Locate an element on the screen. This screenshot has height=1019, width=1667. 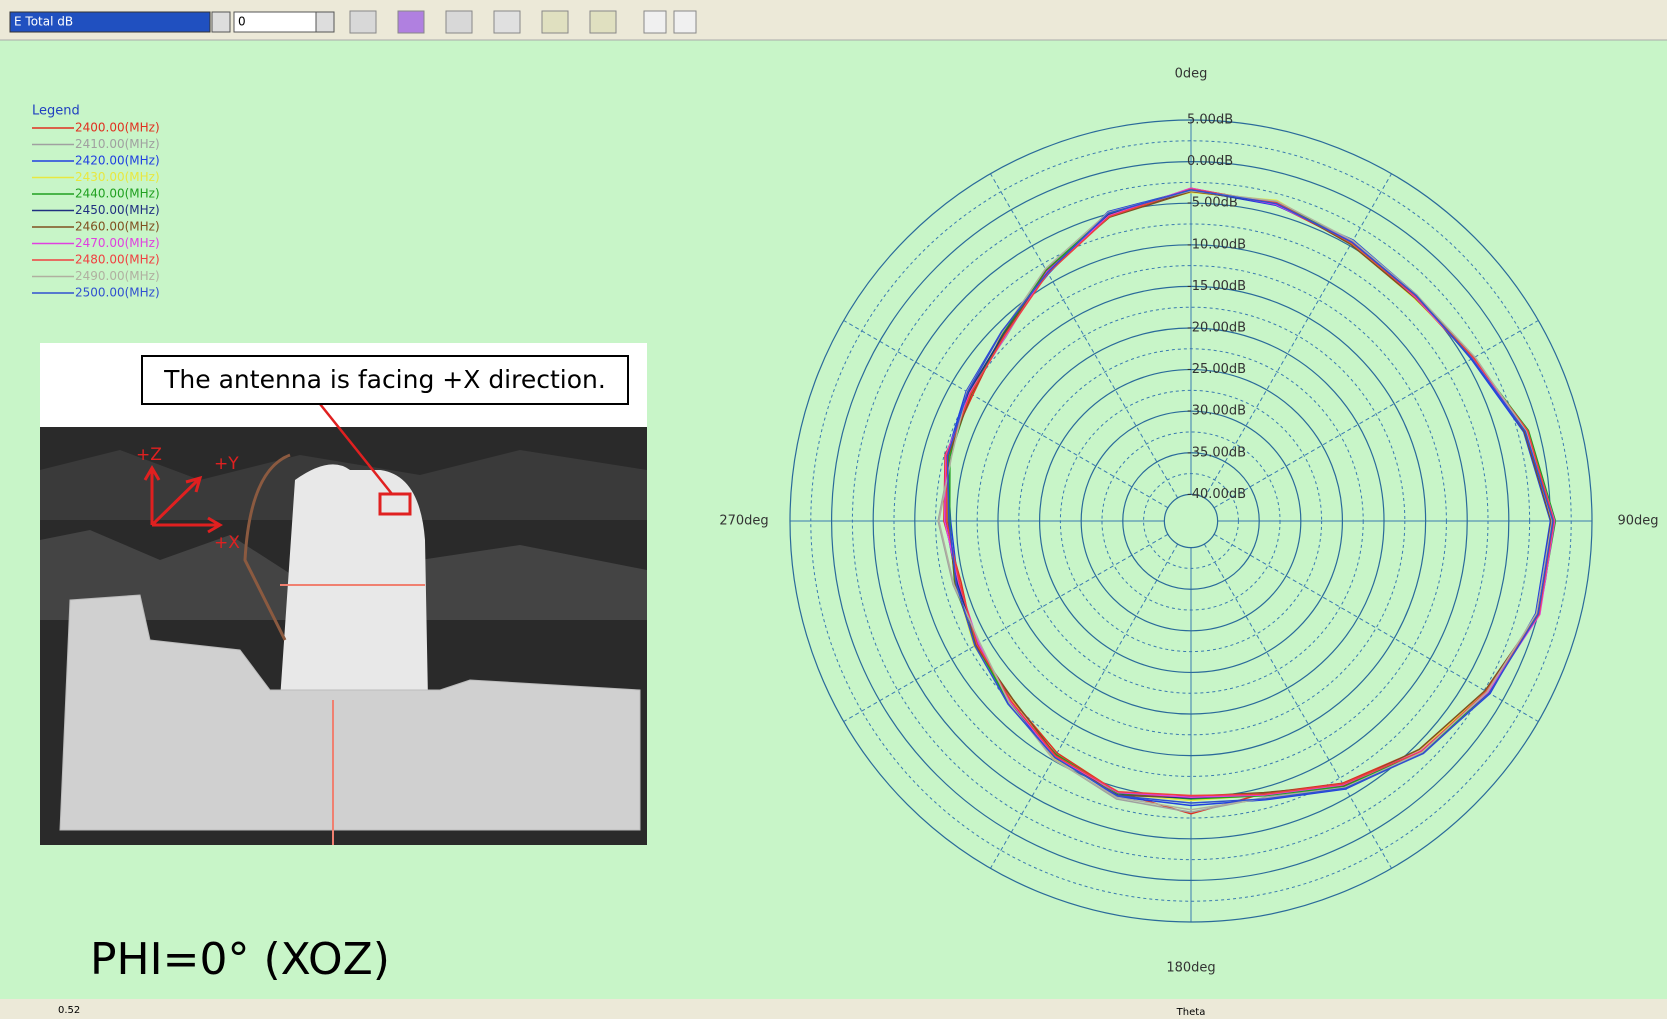
r-tick-label: 5.00dB is located at coordinates (1210, 120).